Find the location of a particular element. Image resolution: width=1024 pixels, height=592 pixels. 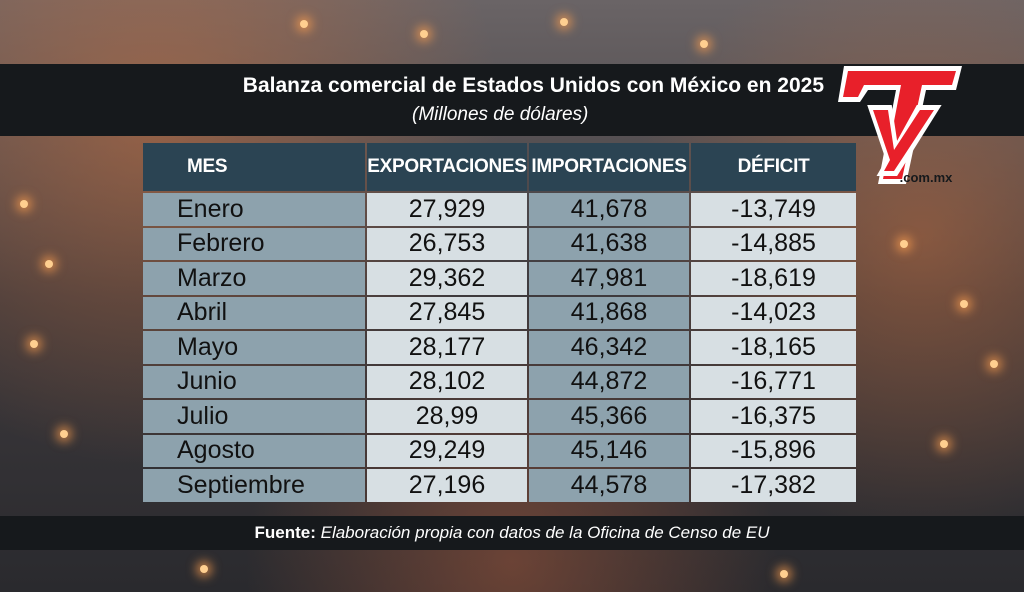

cell-imports: 41,638 is located at coordinates (609, 243).